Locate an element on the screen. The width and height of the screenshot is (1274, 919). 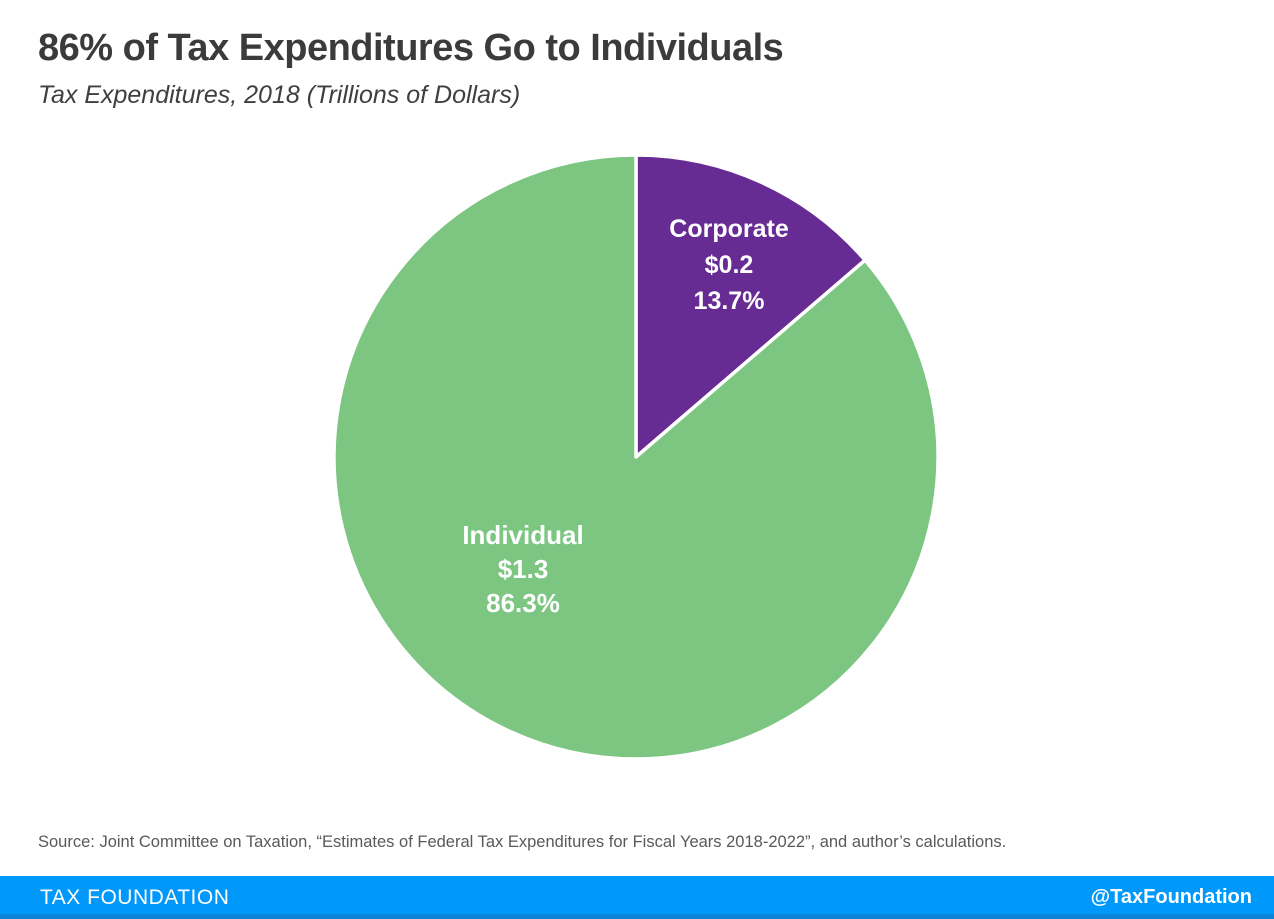
footer-social-handle: @TaxFoundation is located at coordinates (1171, 897).